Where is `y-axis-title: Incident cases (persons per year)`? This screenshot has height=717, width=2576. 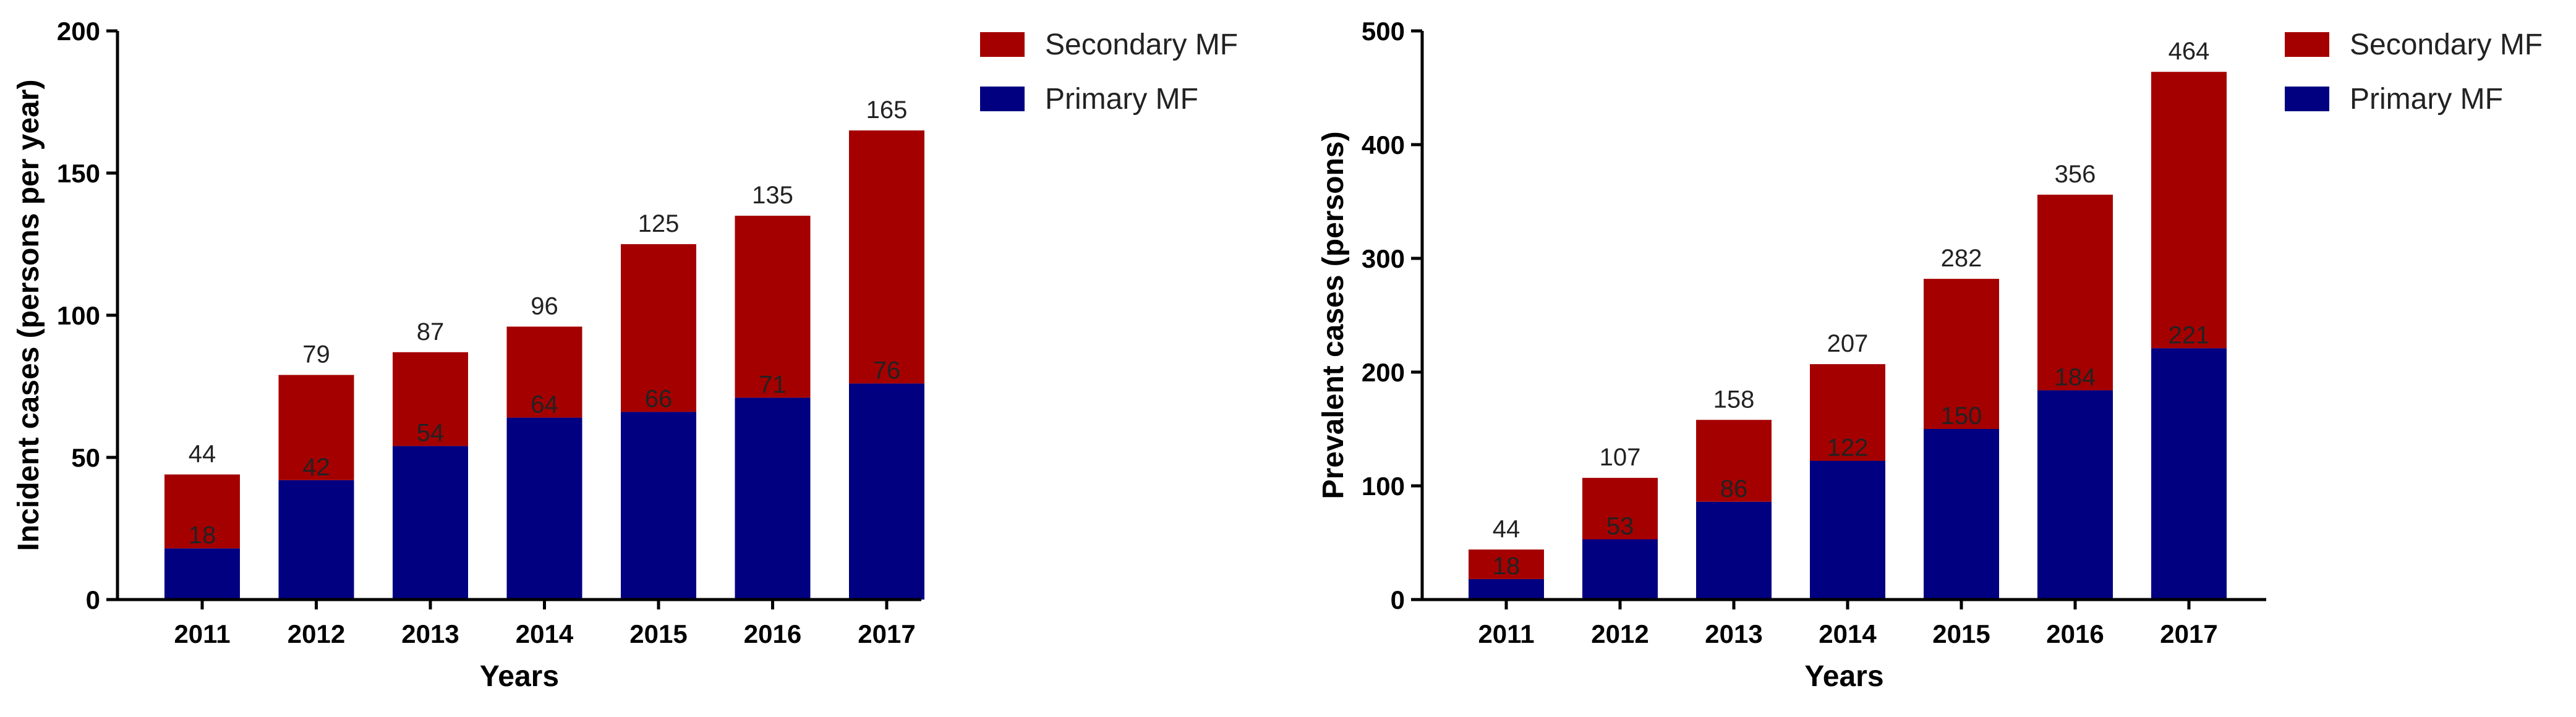
y-axis-title: Incident cases (persons per year) is located at coordinates (28, 315).